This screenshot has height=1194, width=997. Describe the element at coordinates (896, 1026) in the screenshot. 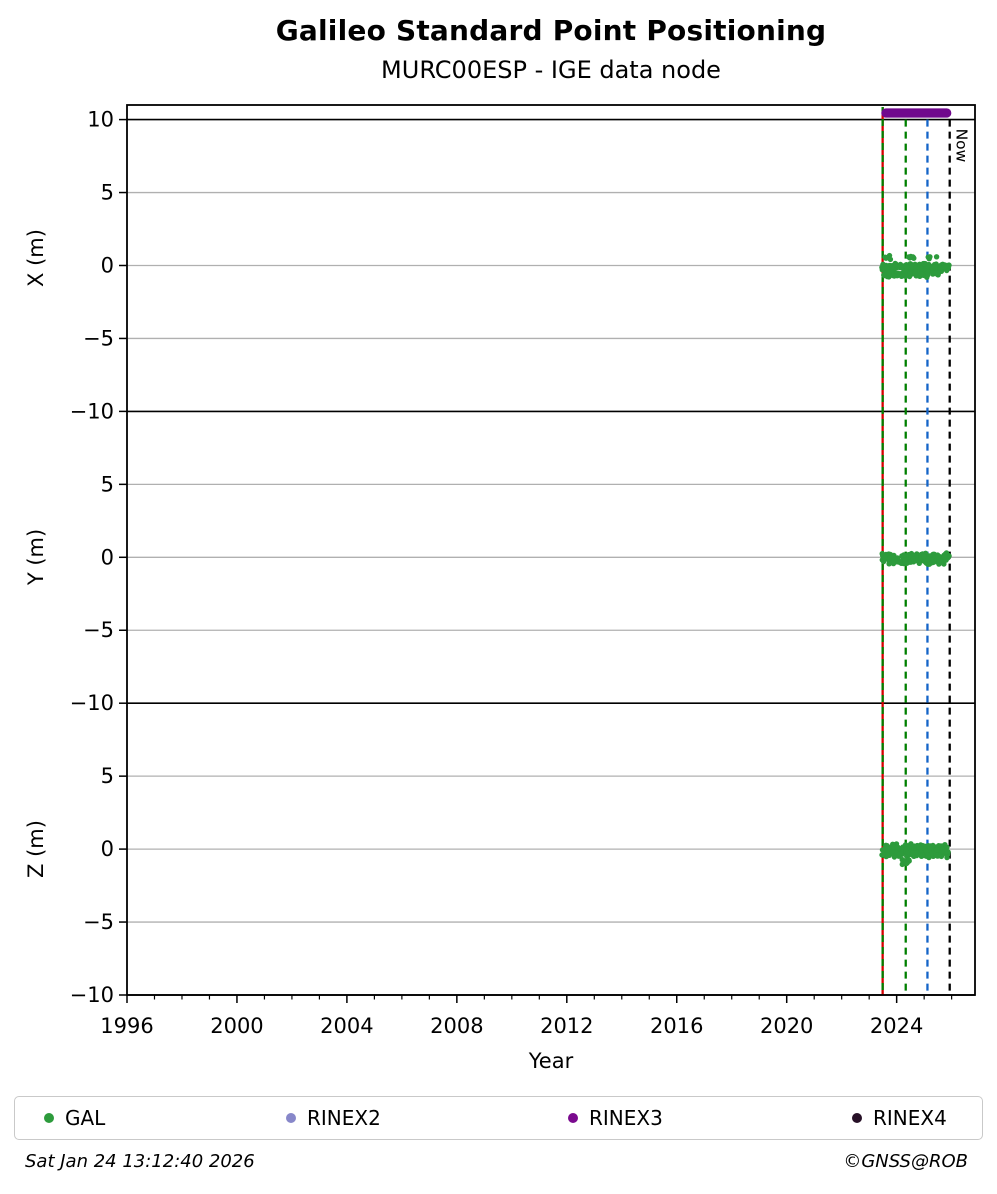

I see `svg-text: 2024` at that location.